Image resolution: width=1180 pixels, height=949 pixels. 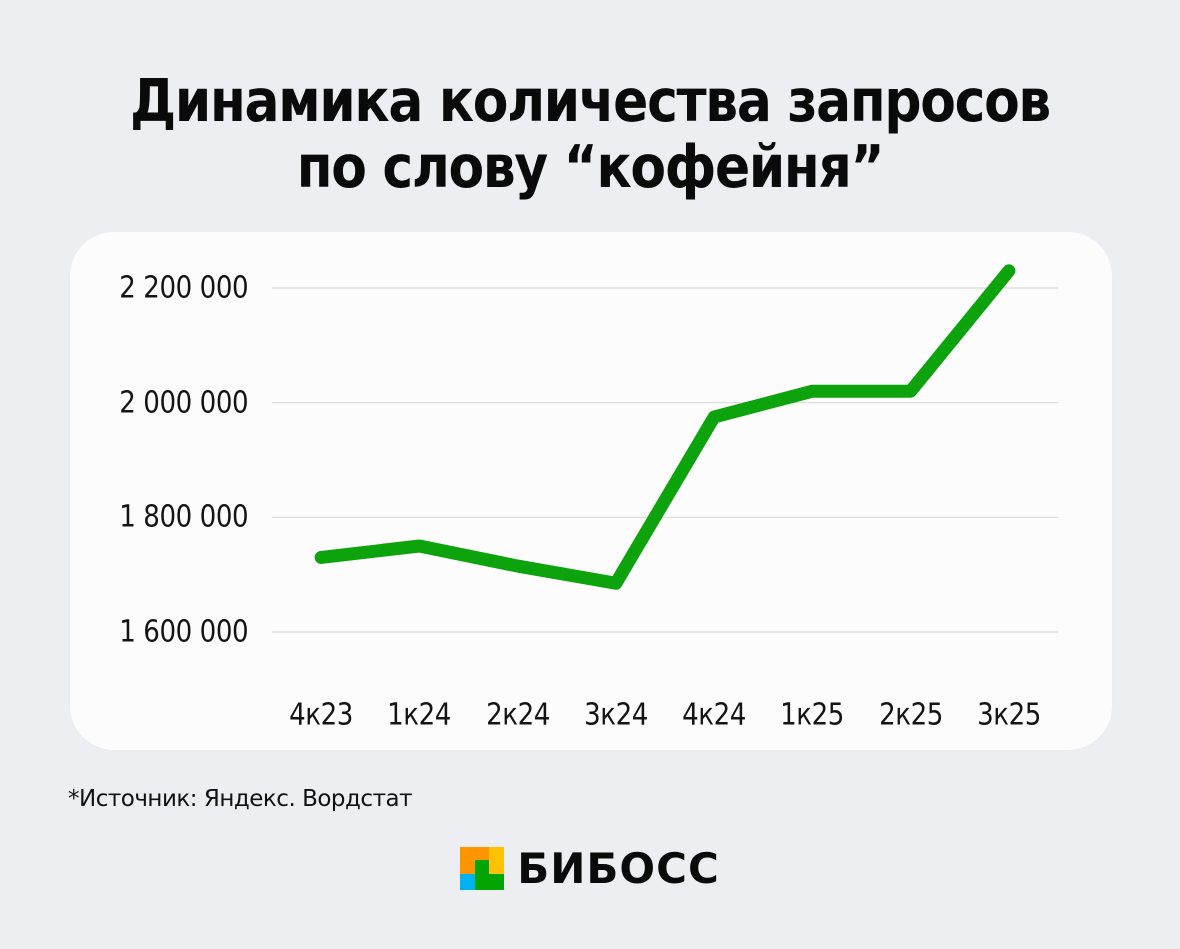 What do you see at coordinates (467, 882) in the screenshot?
I see `logo-blue-block` at bounding box center [467, 882].